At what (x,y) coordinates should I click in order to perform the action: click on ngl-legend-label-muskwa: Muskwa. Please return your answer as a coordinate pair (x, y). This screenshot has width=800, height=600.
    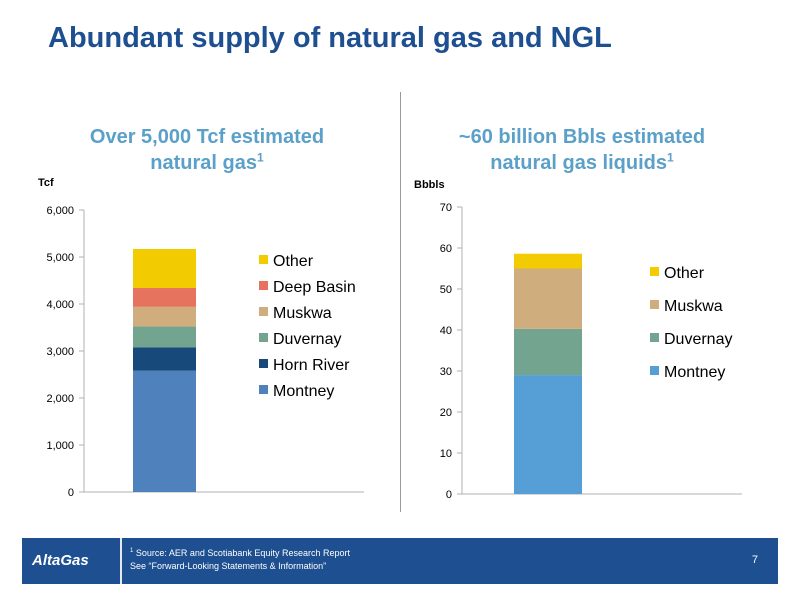
    Looking at the image, I should click on (693, 306).